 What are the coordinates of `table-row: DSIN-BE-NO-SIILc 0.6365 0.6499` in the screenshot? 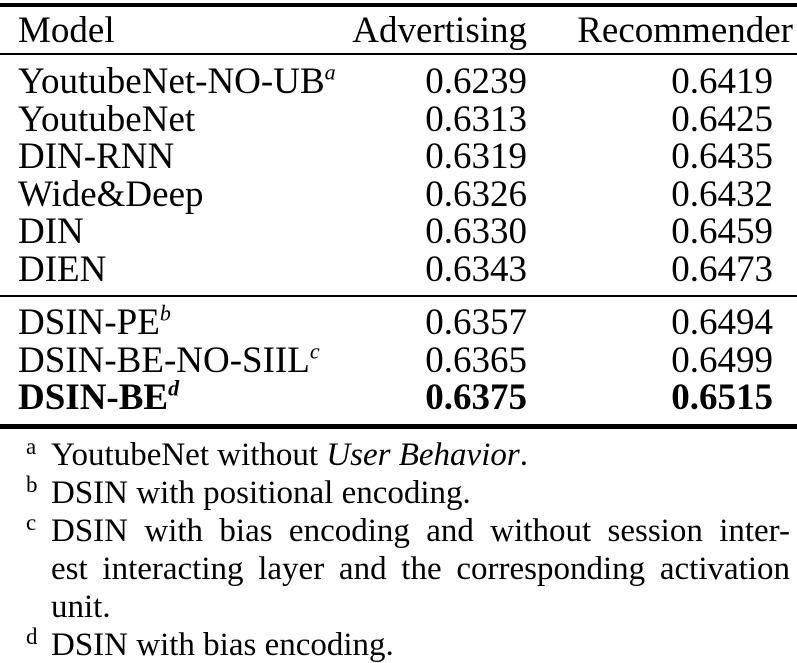 It's located at (398, 360).